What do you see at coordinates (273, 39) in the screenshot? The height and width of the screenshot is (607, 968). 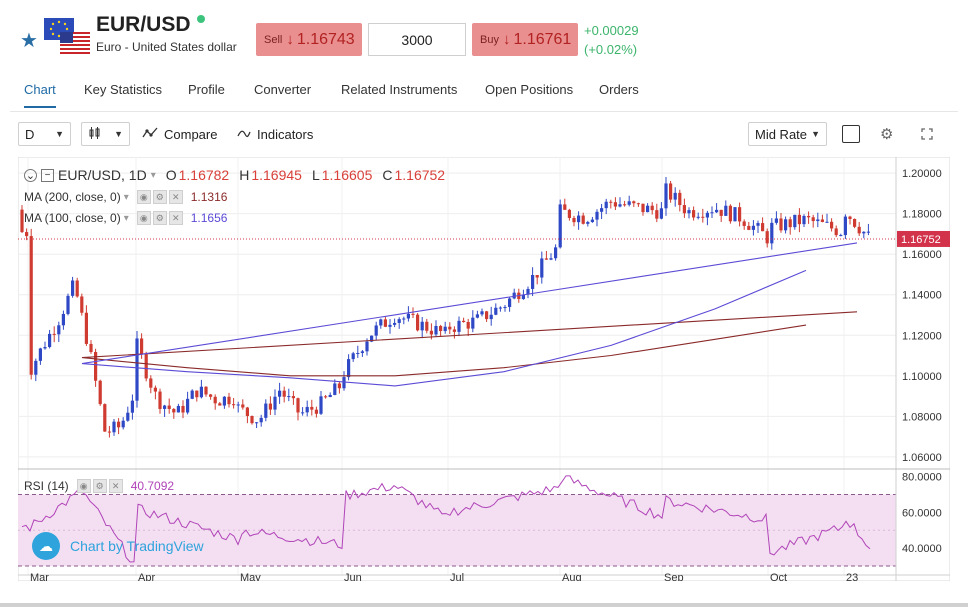 I see `sell-label: Sell` at bounding box center [273, 39].